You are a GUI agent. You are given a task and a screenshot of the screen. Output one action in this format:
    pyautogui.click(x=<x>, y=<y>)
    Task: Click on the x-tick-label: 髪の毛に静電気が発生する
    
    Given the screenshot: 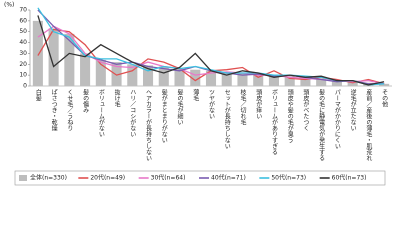 What is the action you would take?
    pyautogui.click(x=321, y=124)
    